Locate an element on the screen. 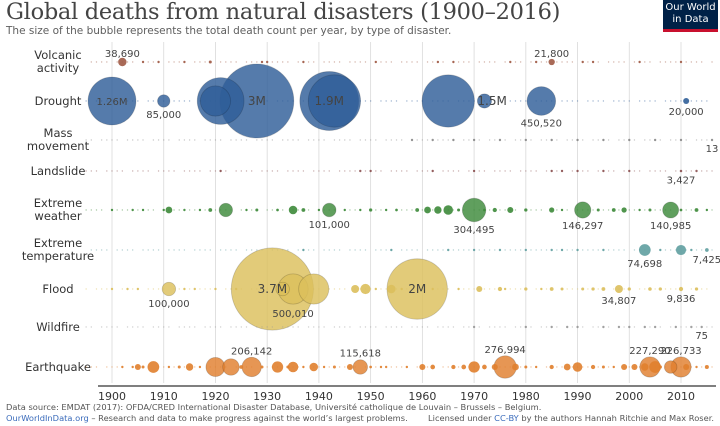 The width and height of the screenshot is (720, 426). bubble-drought-1910 is located at coordinates (164, 101).